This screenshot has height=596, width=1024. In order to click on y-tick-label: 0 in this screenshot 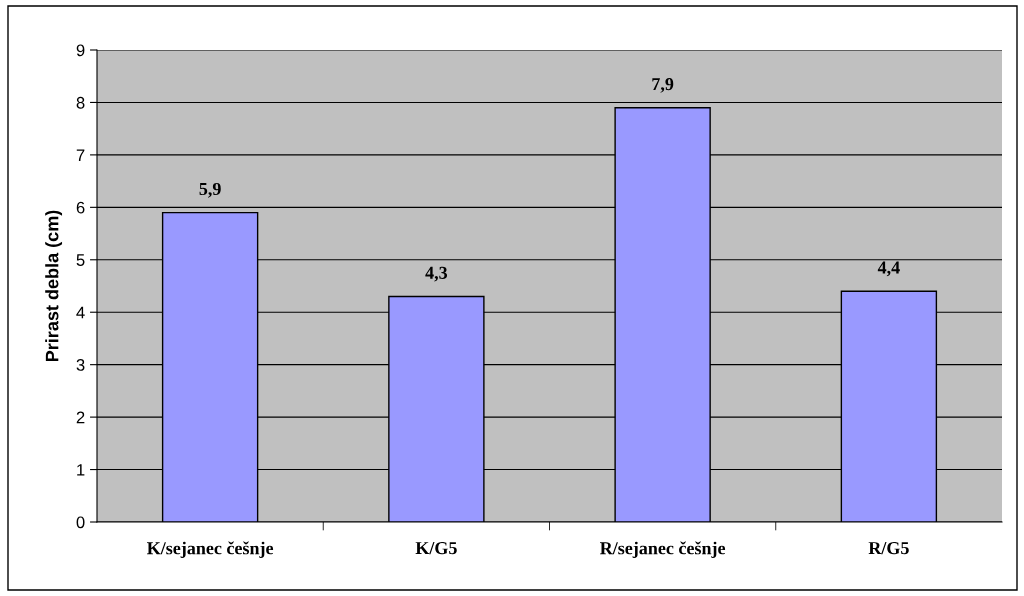, I will do `click(80, 522)`.